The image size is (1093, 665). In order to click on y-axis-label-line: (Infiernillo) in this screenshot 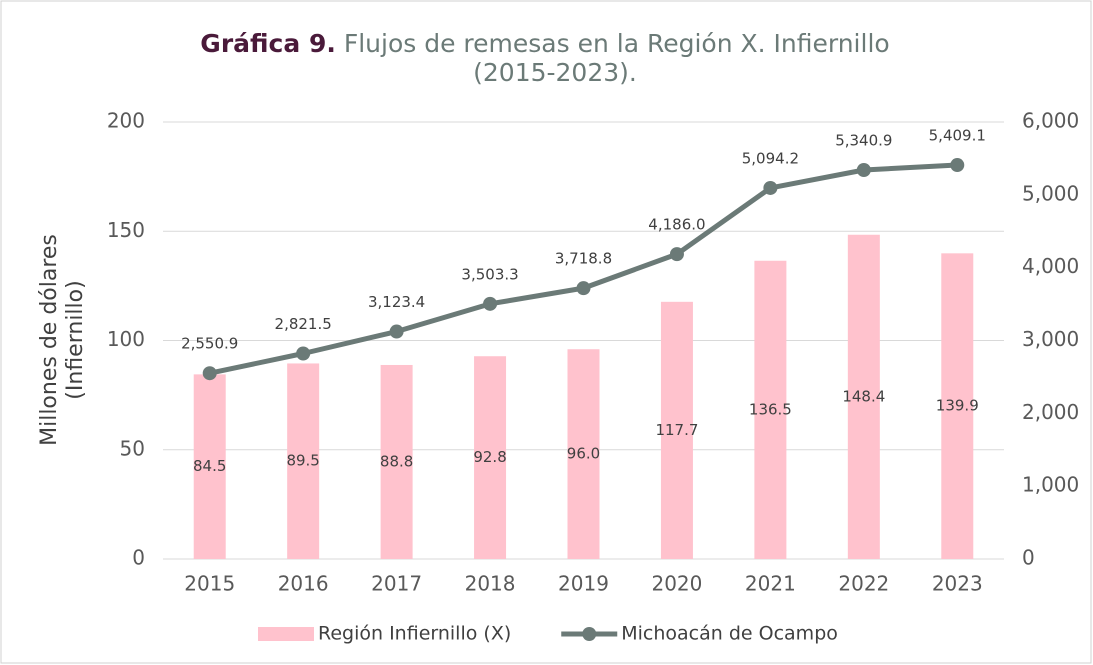, I will do `click(75, 339)`.